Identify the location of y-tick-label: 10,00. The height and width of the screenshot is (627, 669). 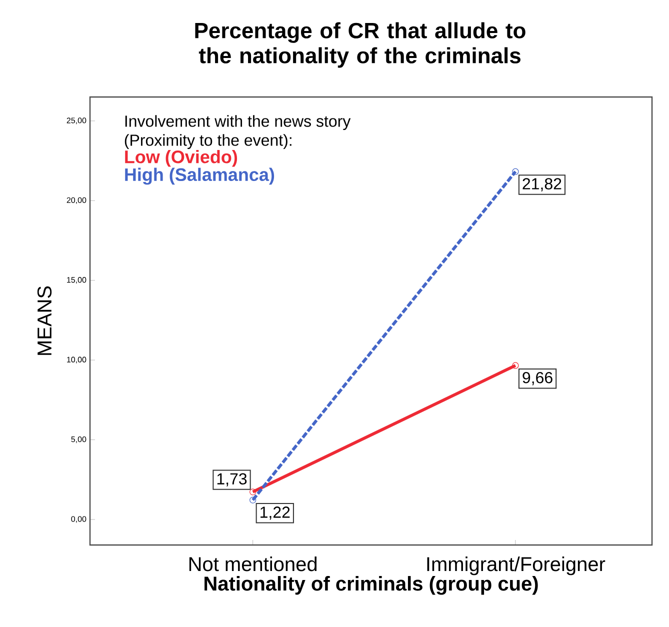
(76, 360).